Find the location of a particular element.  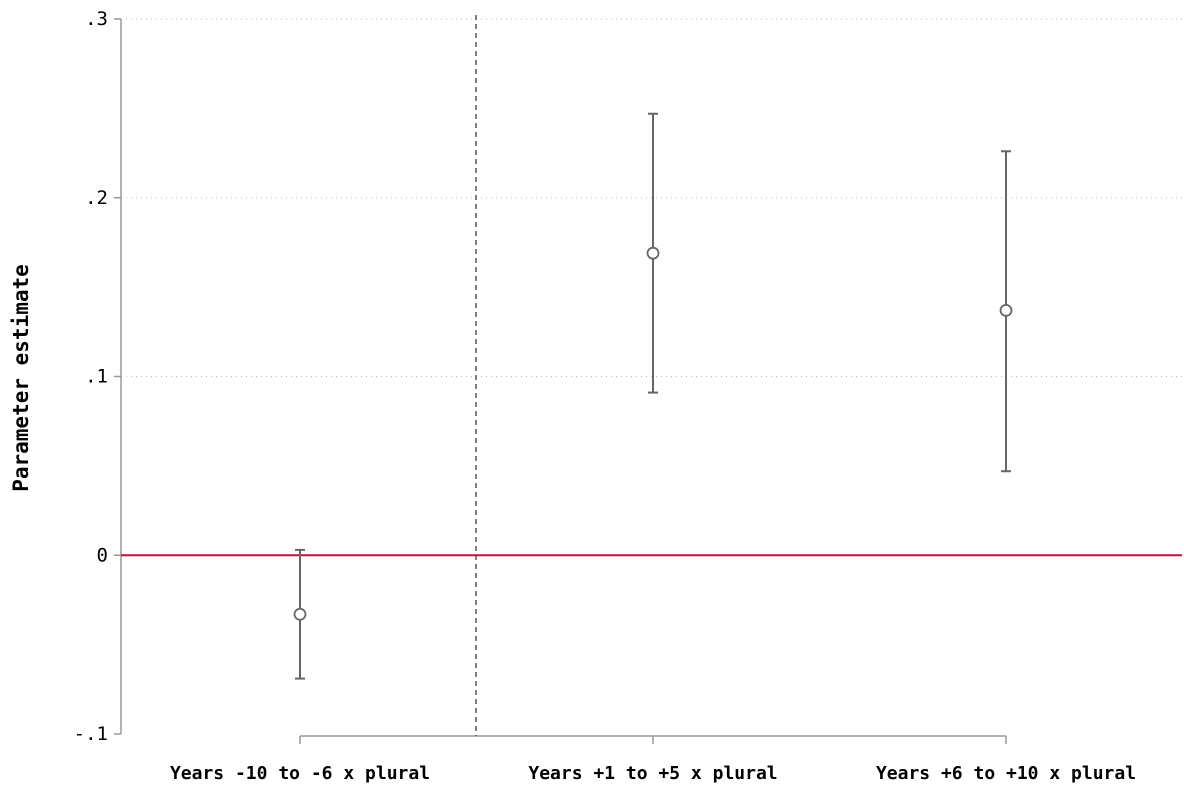

x-tick-label-0: Years -10 to -6 x plural is located at coordinates (300, 773).